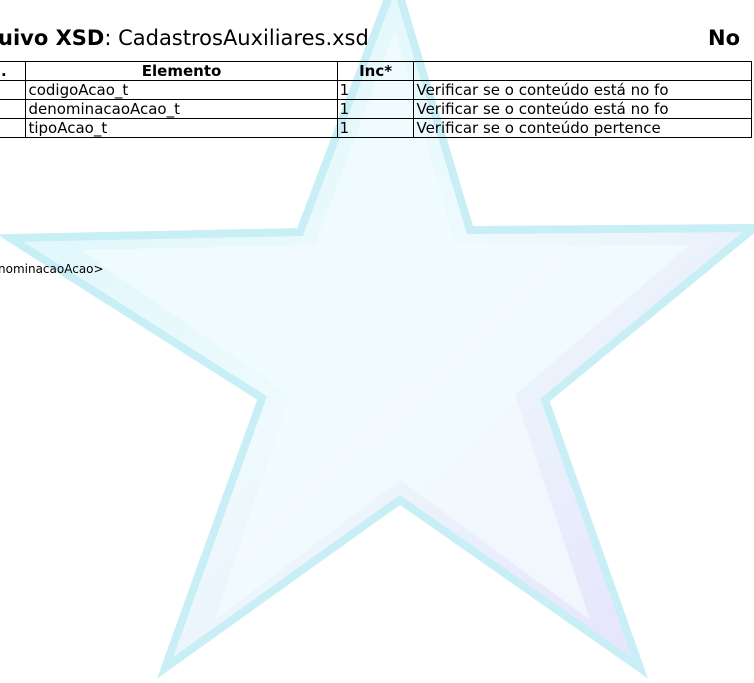  I want to click on table-cell: denominacaoAcao_t, so click(181, 109).